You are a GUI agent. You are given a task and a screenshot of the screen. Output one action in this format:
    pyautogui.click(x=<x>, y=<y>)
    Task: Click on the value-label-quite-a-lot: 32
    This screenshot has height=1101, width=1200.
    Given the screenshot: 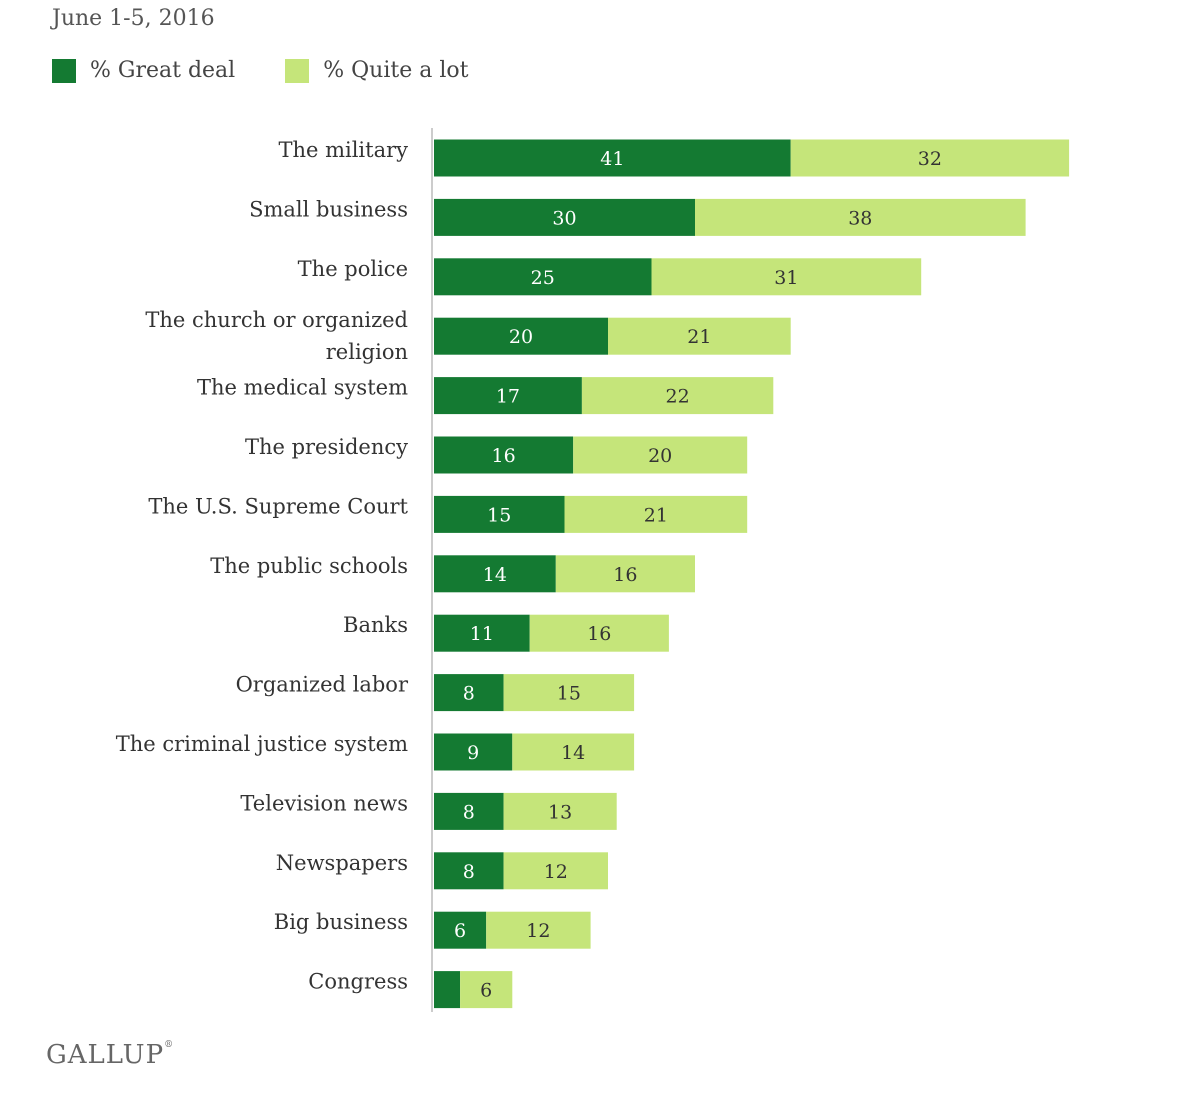 What is the action you would take?
    pyautogui.click(x=930, y=159)
    